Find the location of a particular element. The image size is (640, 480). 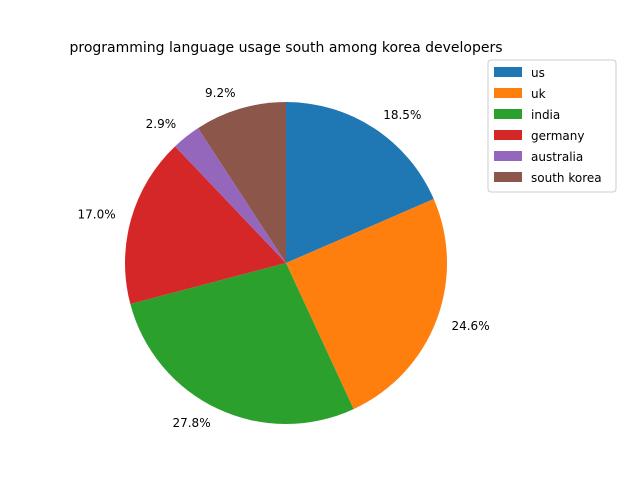

legend-swatch-south-korea is located at coordinates (508, 177).